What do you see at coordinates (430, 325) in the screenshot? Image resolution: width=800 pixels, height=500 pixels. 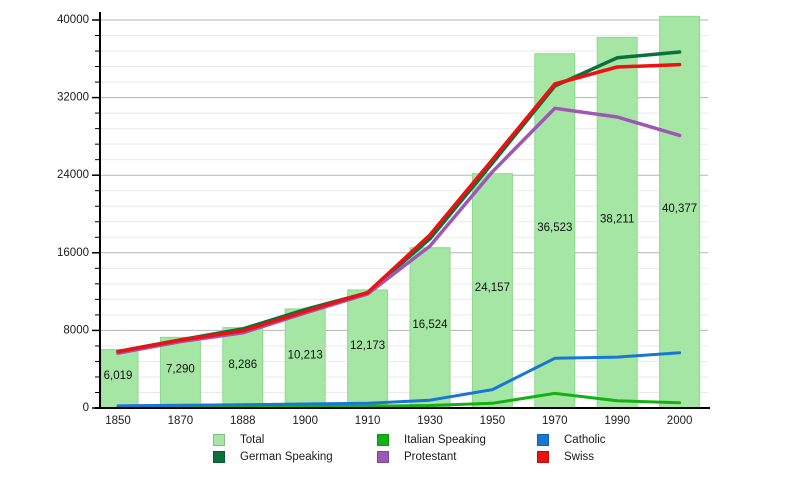 I see `bar-value-label: 16,524` at bounding box center [430, 325].